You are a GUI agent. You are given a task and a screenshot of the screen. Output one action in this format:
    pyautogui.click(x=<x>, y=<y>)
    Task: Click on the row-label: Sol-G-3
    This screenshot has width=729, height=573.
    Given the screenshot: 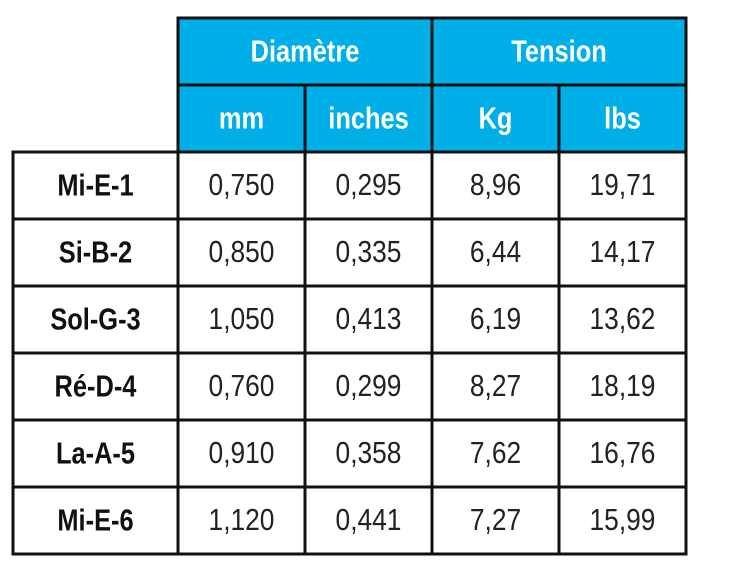 What is the action you would take?
    pyautogui.click(x=95, y=319)
    